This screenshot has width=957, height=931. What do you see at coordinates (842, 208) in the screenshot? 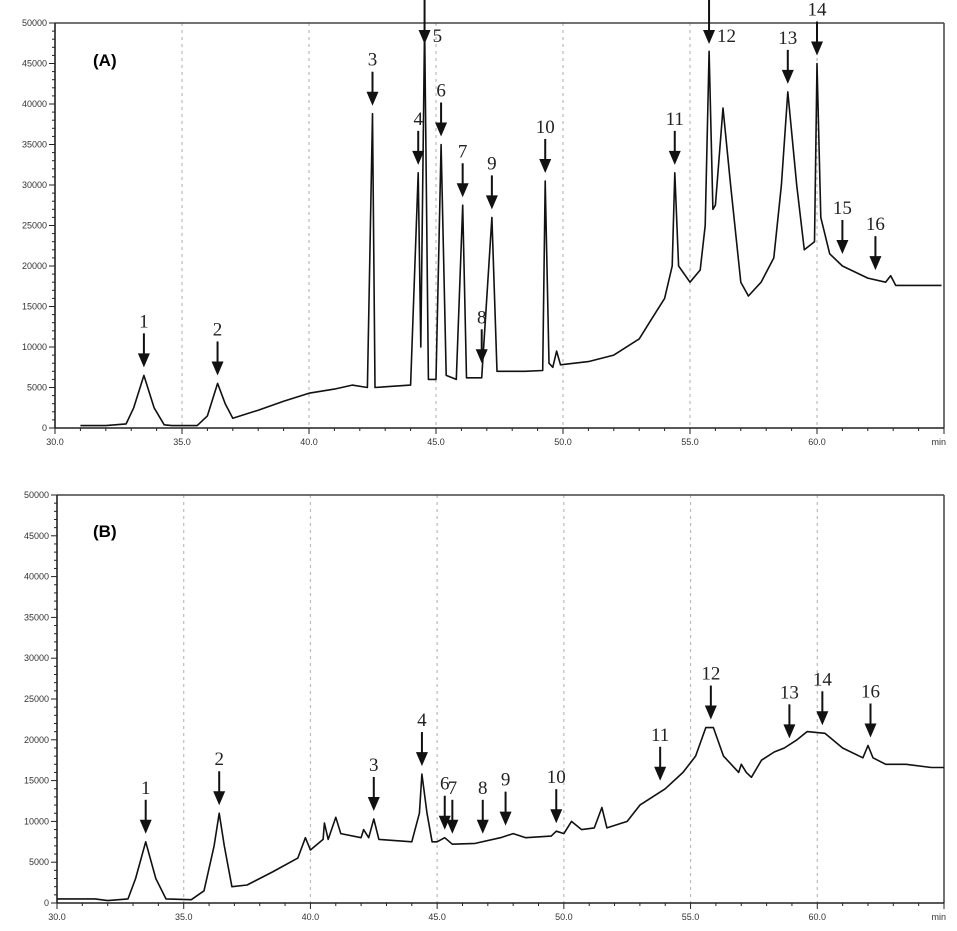
I see `peak-label: 15` at bounding box center [842, 208].